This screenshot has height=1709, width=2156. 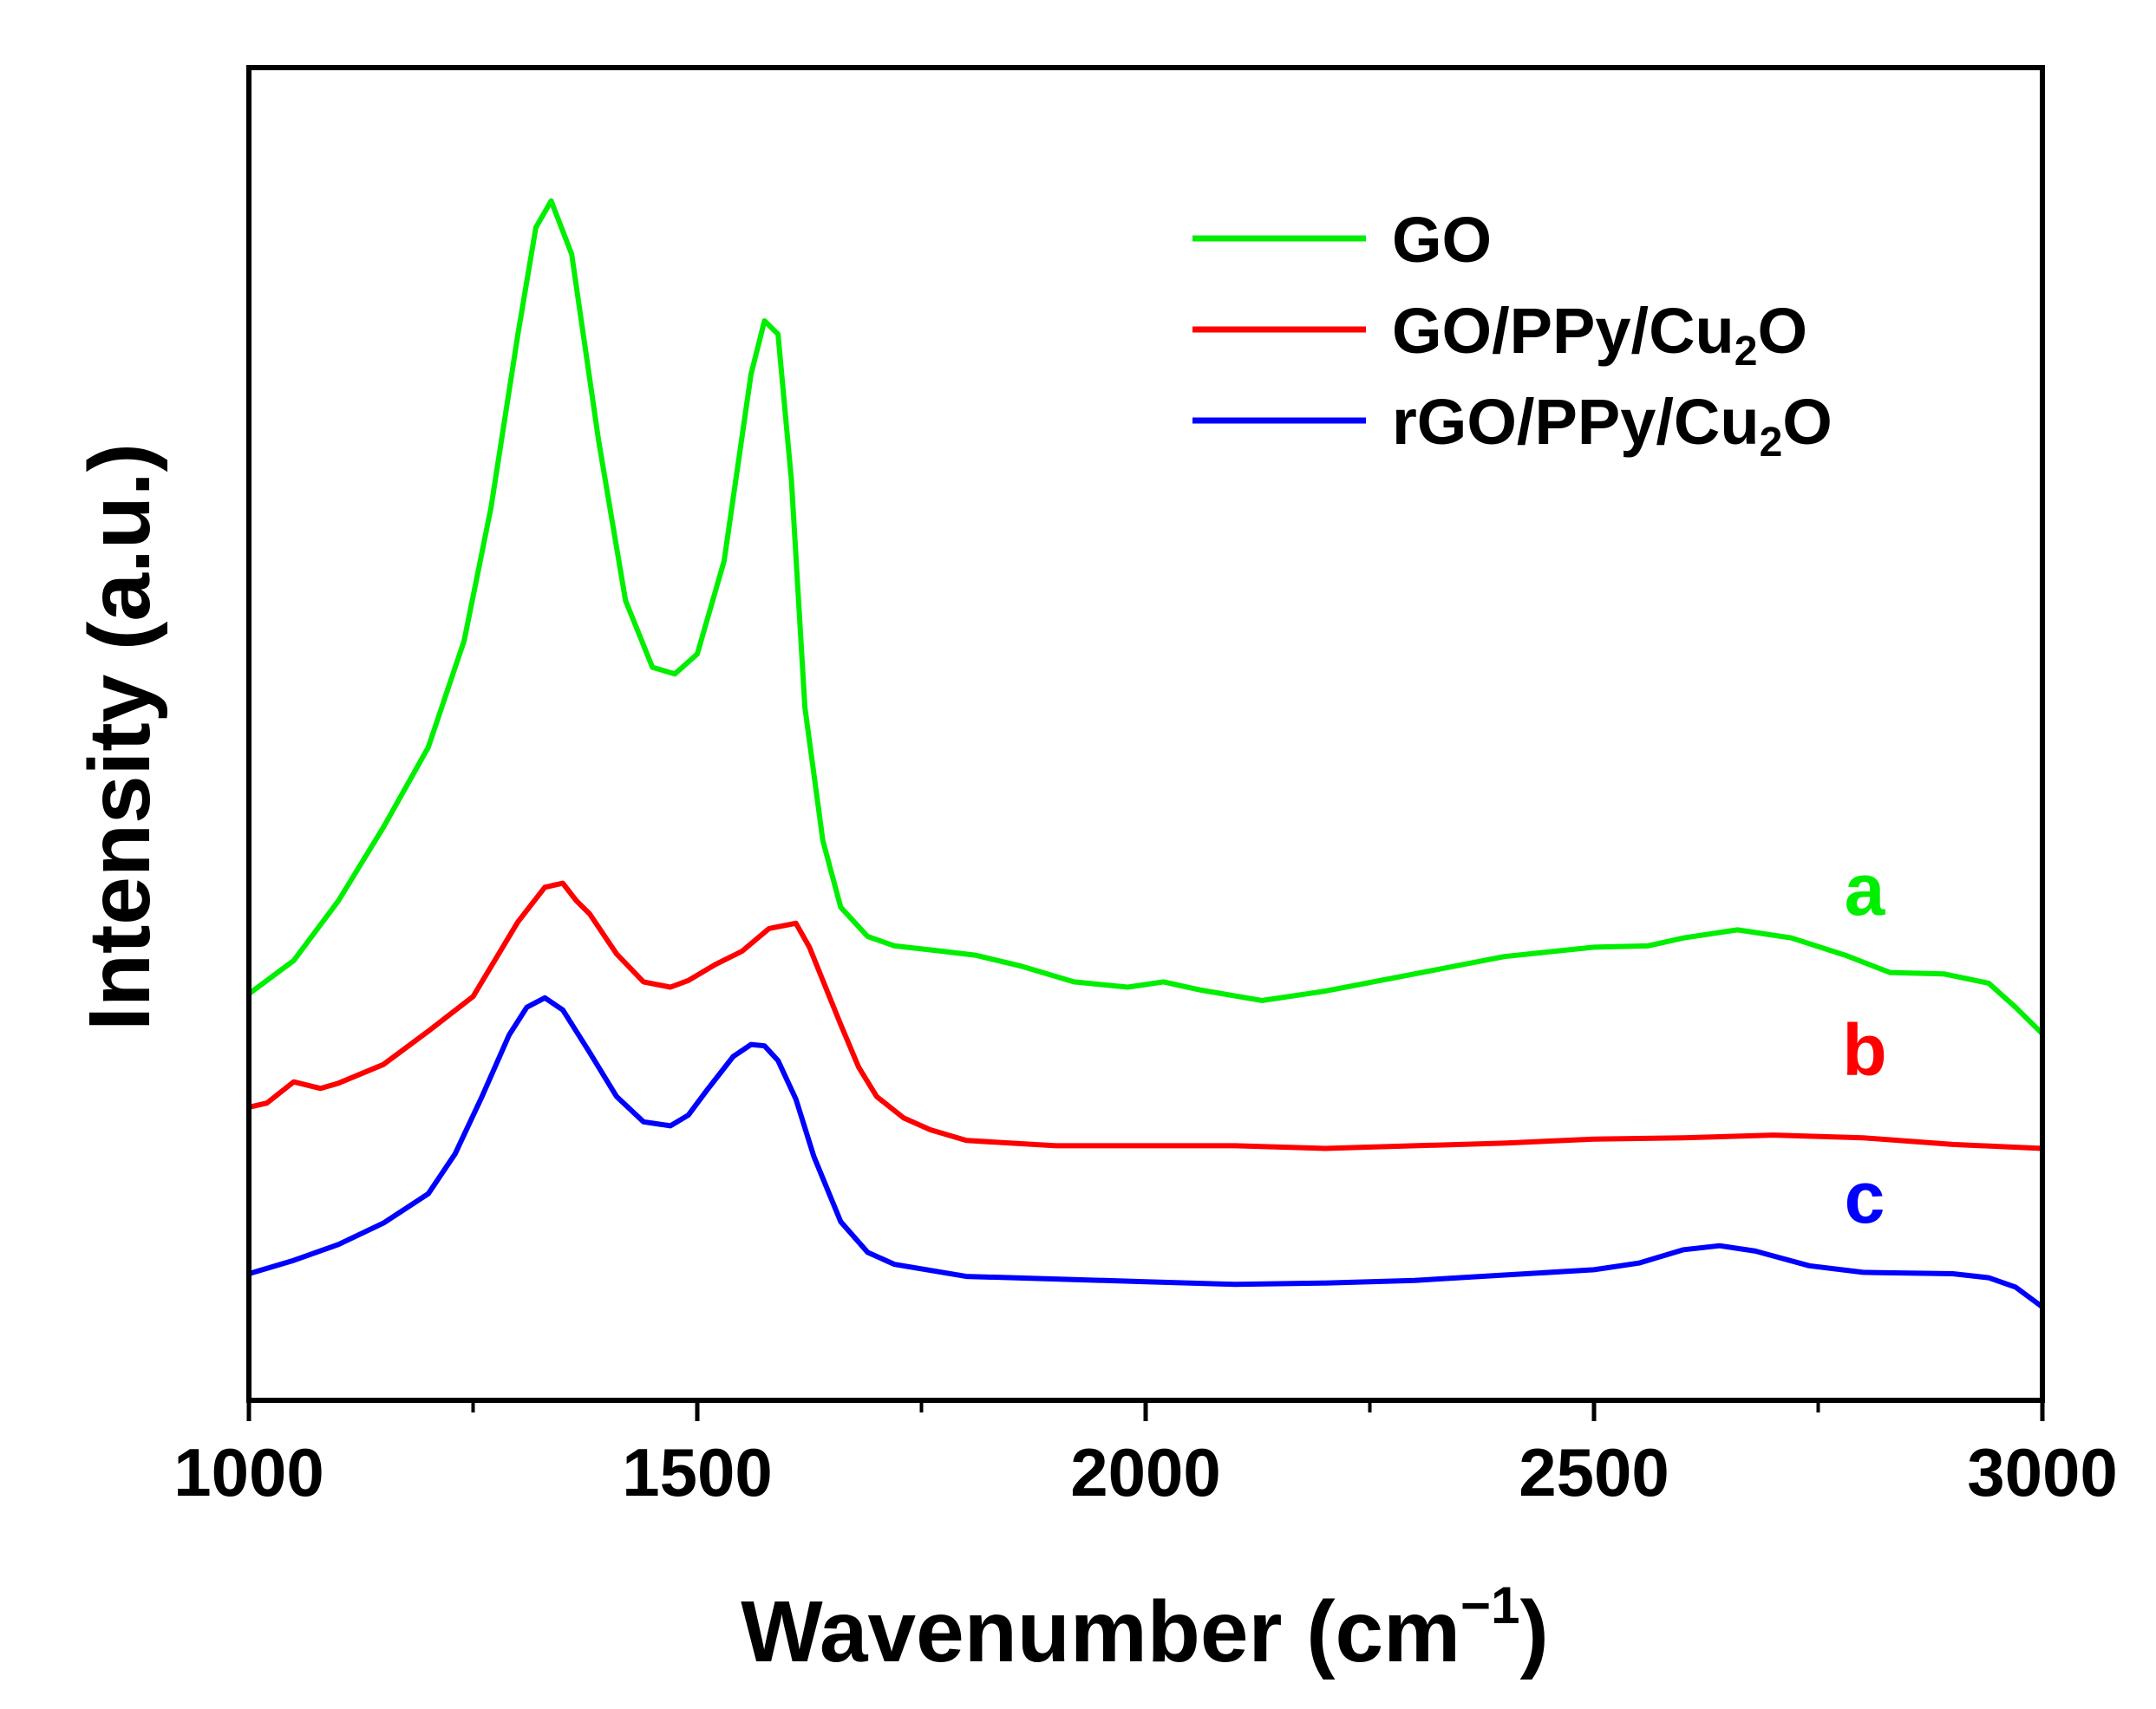 I want to click on y-axis-title: Intensity (a.u.), so click(x=120, y=737).